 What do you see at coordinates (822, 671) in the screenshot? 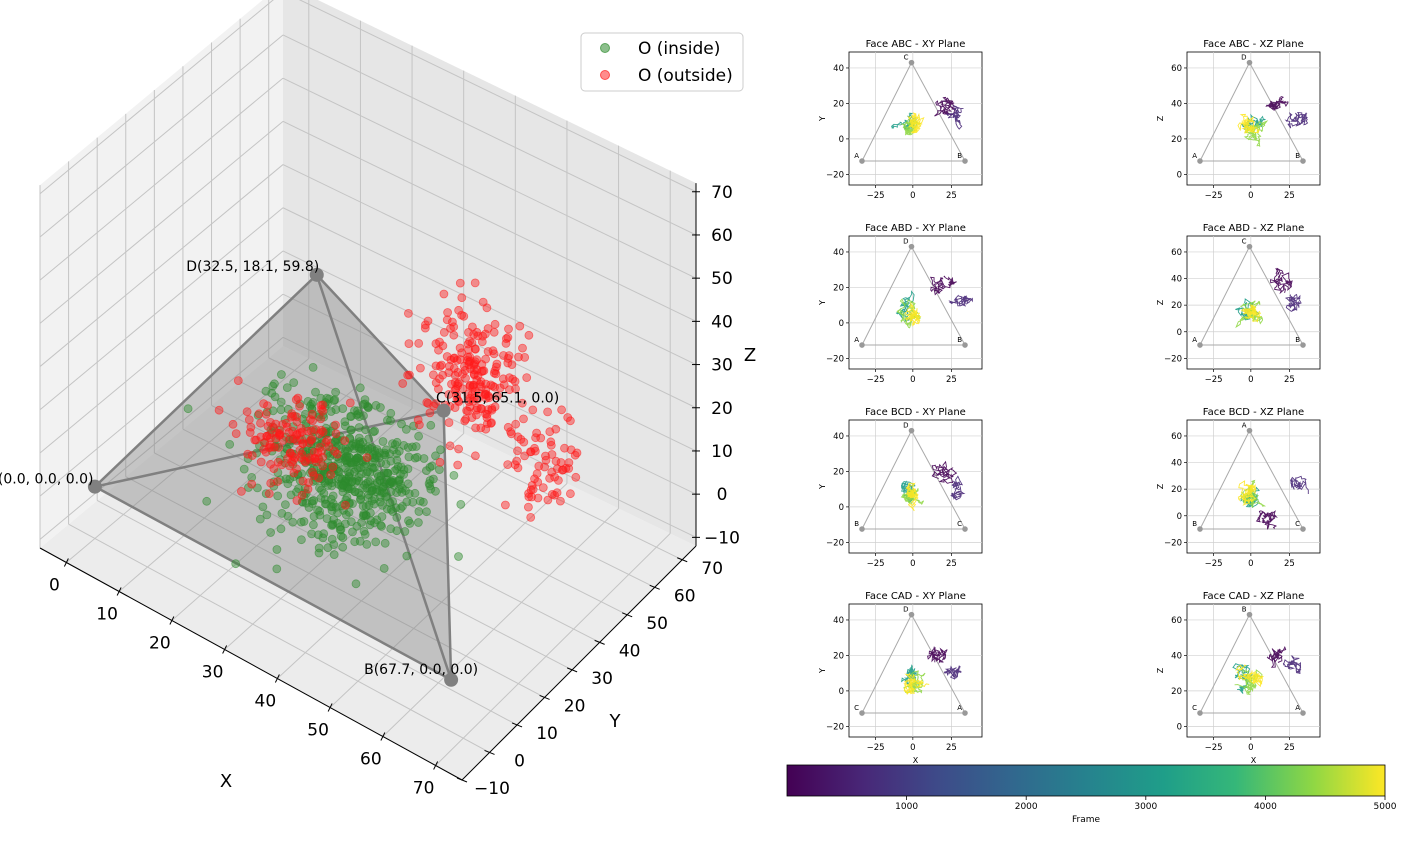
I see `panel-ylabel: Y` at bounding box center [822, 671].